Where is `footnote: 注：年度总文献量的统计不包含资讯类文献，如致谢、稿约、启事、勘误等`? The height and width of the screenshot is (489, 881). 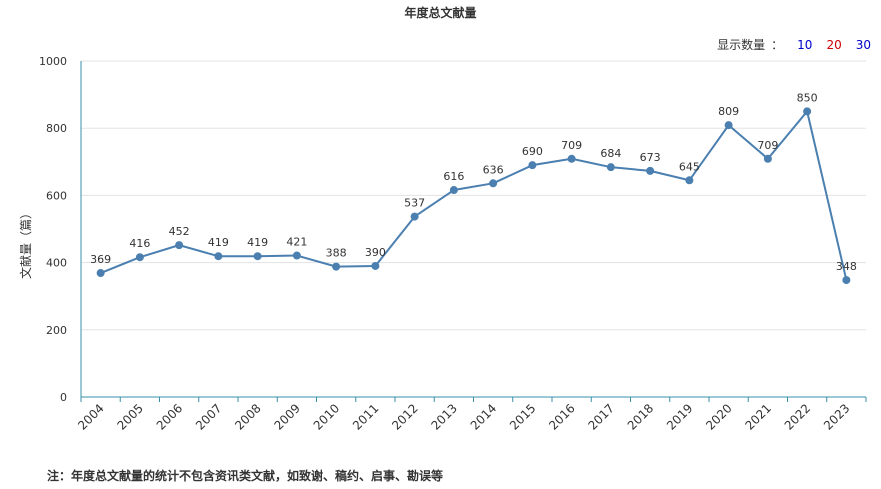 footnote: 注：年度总文献量的统计不包含资讯类文献，如致谢、稿约、启事、勘误等 is located at coordinates (245, 476).